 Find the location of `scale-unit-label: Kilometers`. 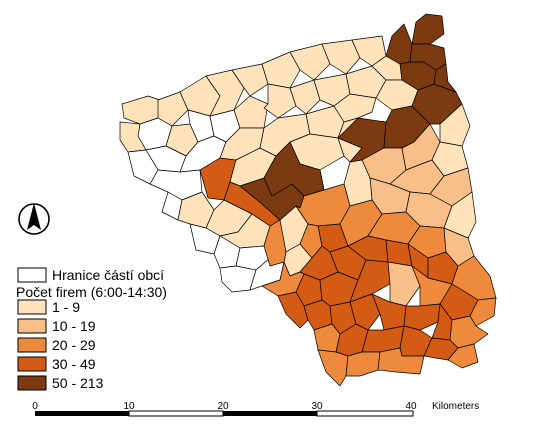

scale-unit-label: Kilometers is located at coordinates (455, 406).